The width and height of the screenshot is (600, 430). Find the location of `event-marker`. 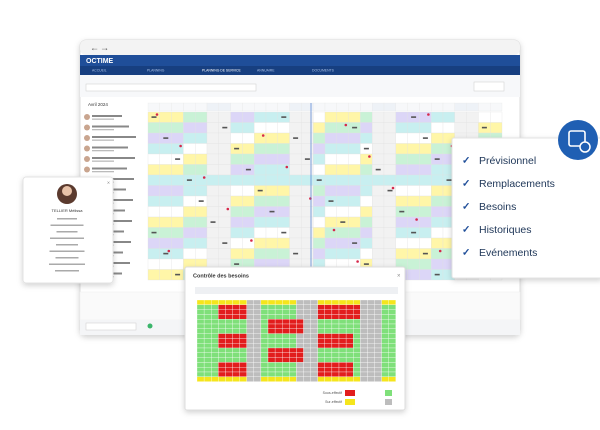

event-marker is located at coordinates (169, 251).